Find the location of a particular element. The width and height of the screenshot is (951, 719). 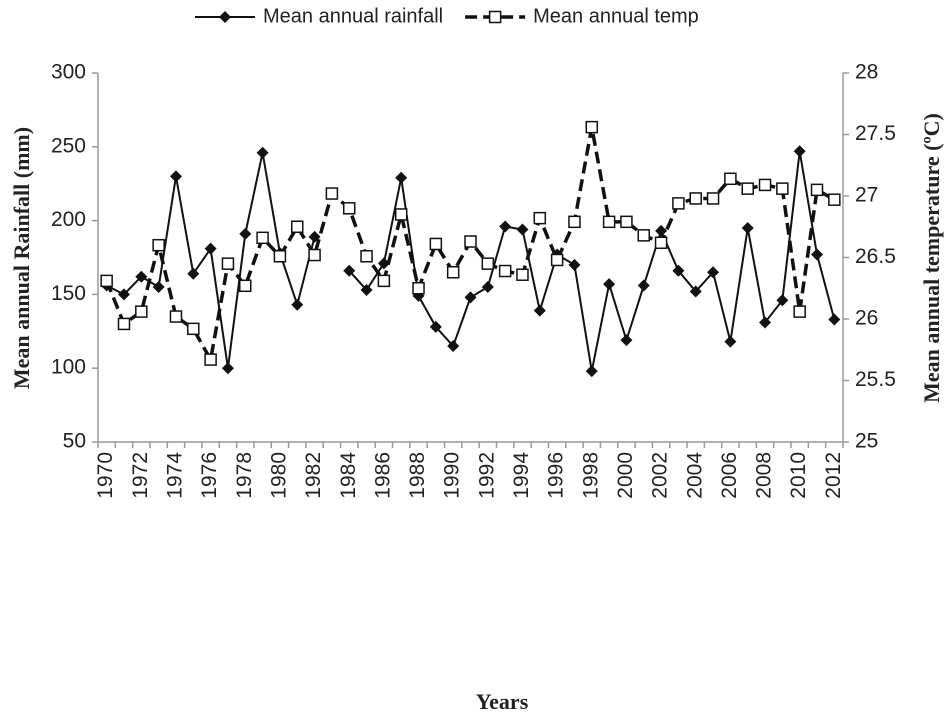

y2-tick-label: 25 is located at coordinates (866, 441).